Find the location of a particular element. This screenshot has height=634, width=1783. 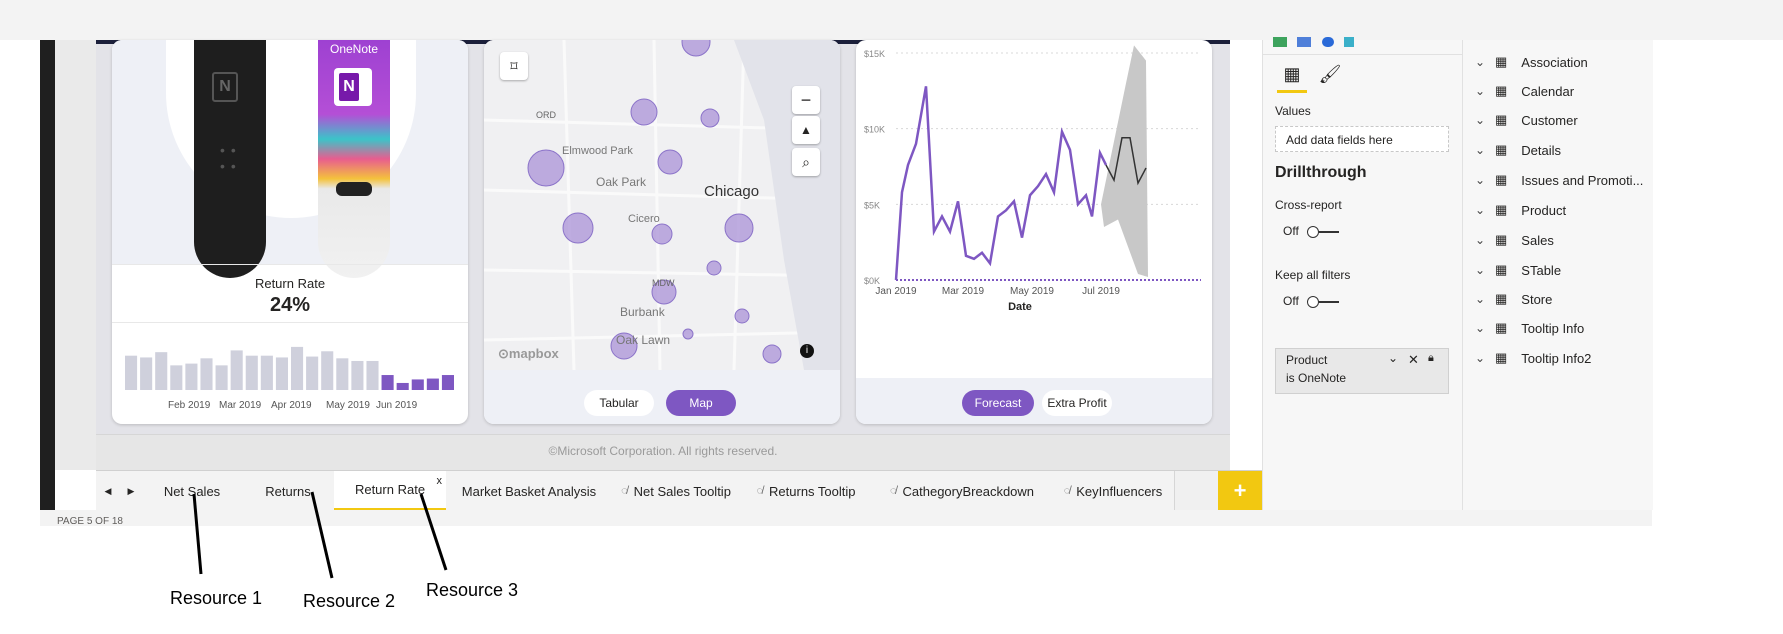

field-table-item: ⌄ ▦ STable is located at coordinates (1518, 270).